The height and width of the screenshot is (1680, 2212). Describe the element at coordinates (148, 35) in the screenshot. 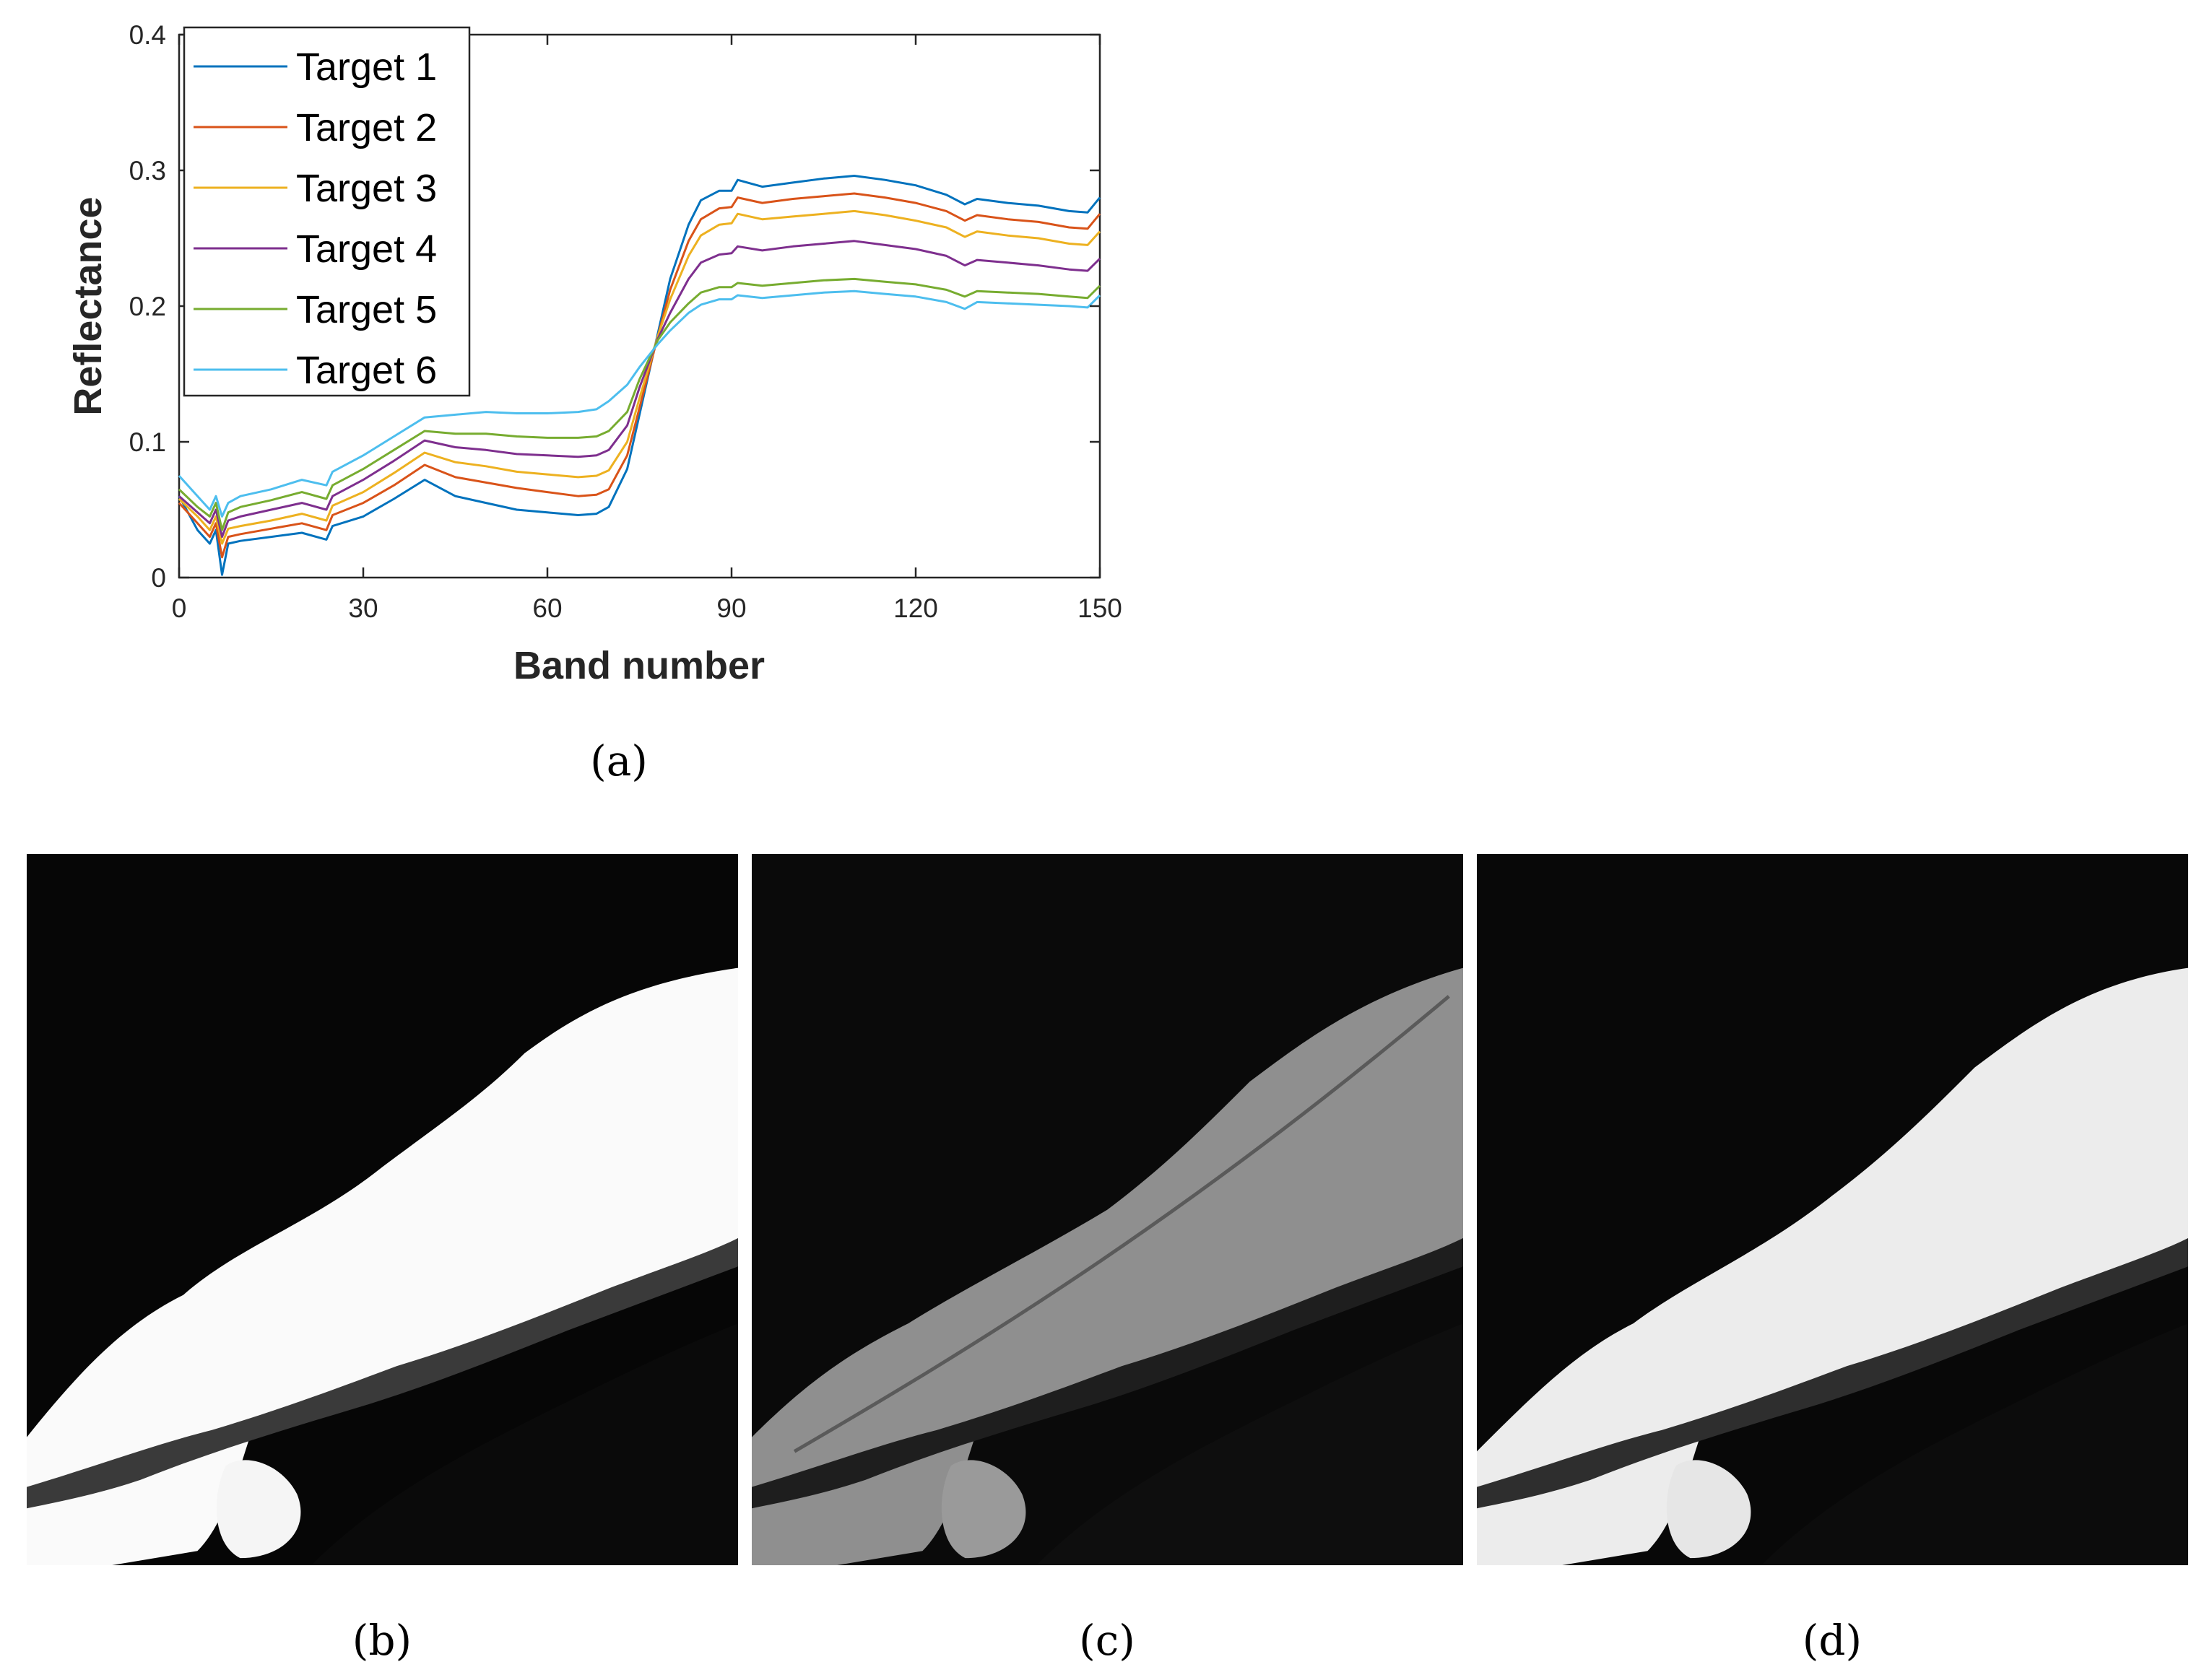

I see `y-tick-label: 0.4` at that location.